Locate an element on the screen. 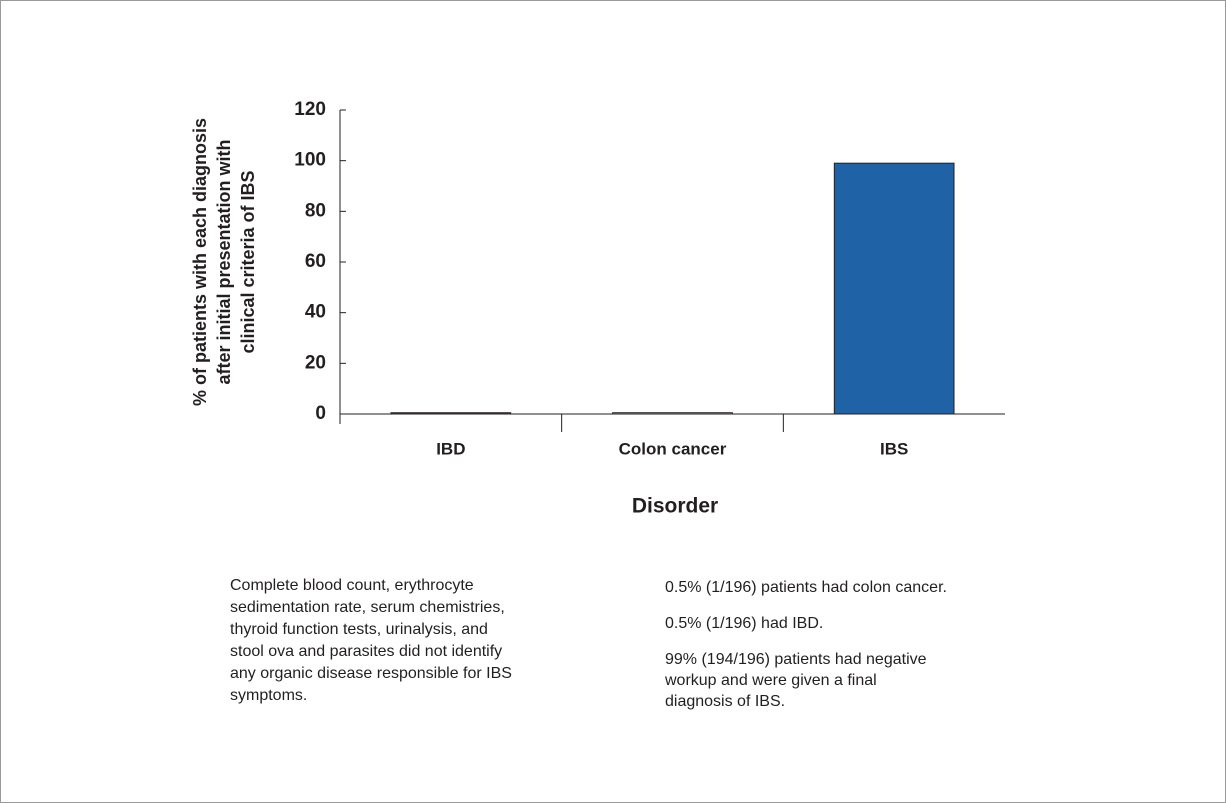 Image resolution: width=1226 pixels, height=803 pixels. y-tick-label: 40 is located at coordinates (315, 312).